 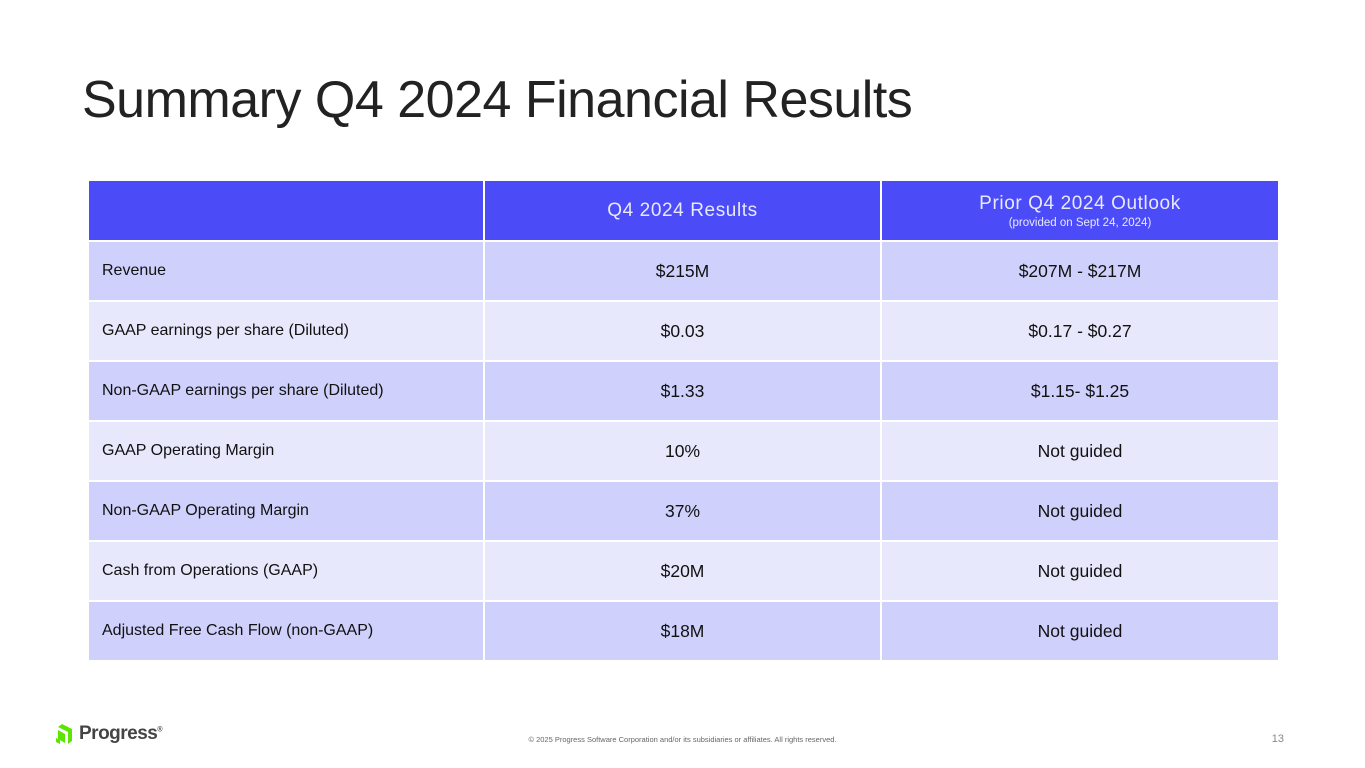 I want to click on prior-outlook: $1.15- $1.25, so click(x=1080, y=391).